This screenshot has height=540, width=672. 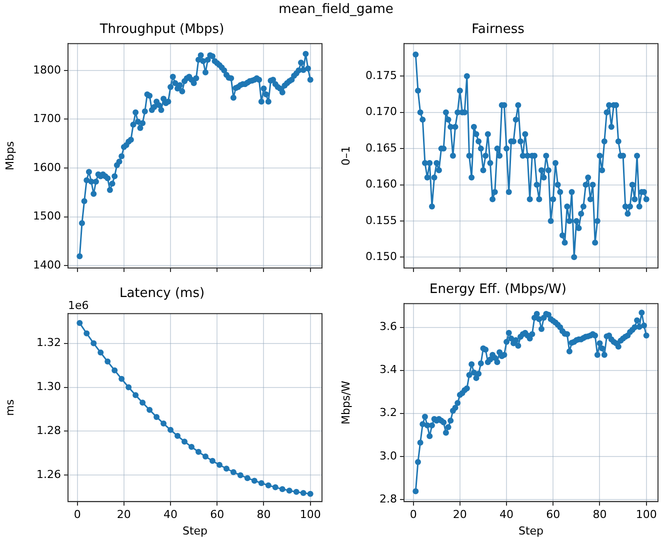 What do you see at coordinates (48, 475) in the screenshot?
I see `y-tick-label: 1.26` at bounding box center [48, 475].